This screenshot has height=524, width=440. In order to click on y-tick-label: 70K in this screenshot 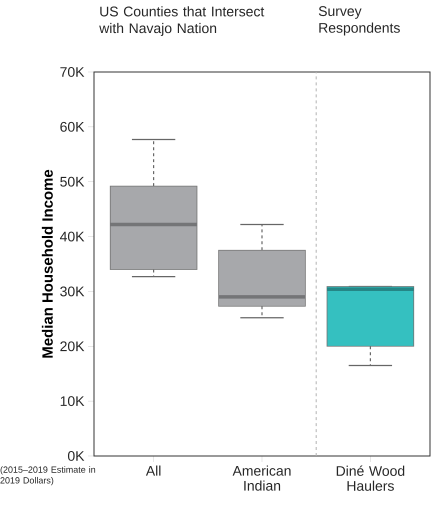, I will do `click(72, 72)`.